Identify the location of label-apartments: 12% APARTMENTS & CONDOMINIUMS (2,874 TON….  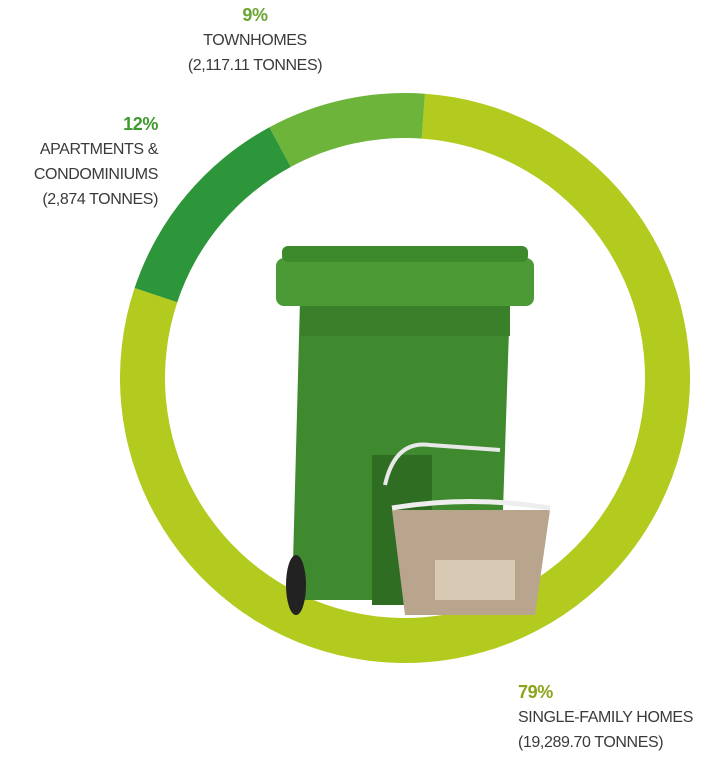
(84, 162).